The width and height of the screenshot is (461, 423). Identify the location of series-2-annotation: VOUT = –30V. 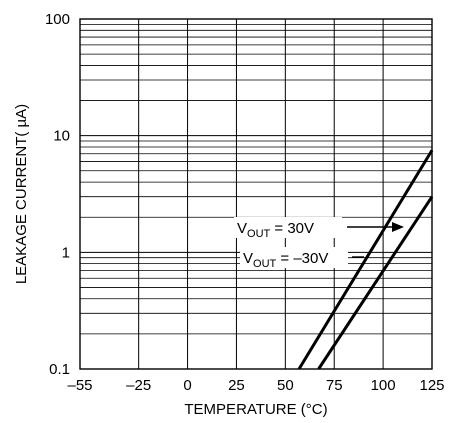
(285, 260).